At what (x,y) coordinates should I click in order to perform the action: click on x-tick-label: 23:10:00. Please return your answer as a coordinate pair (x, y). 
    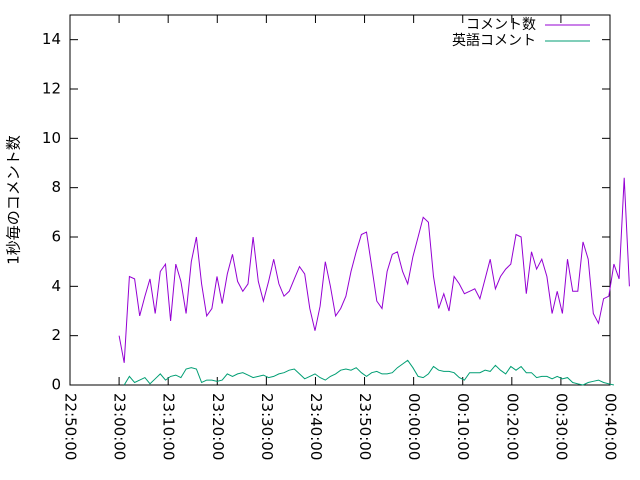
    Looking at the image, I should click on (169, 426).